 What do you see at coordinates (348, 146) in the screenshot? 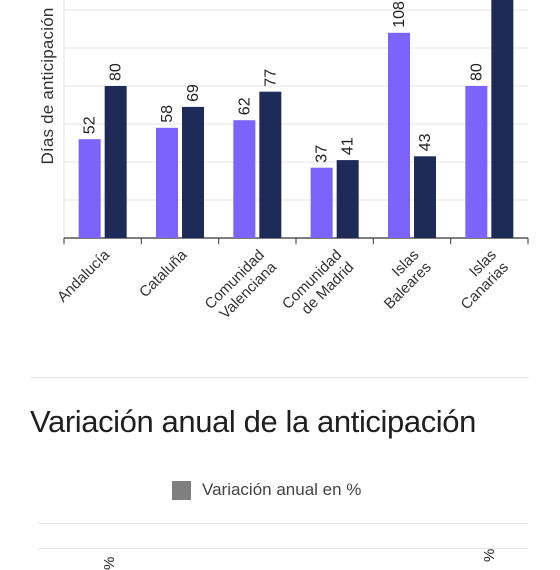
I see `data-label: 41` at bounding box center [348, 146].